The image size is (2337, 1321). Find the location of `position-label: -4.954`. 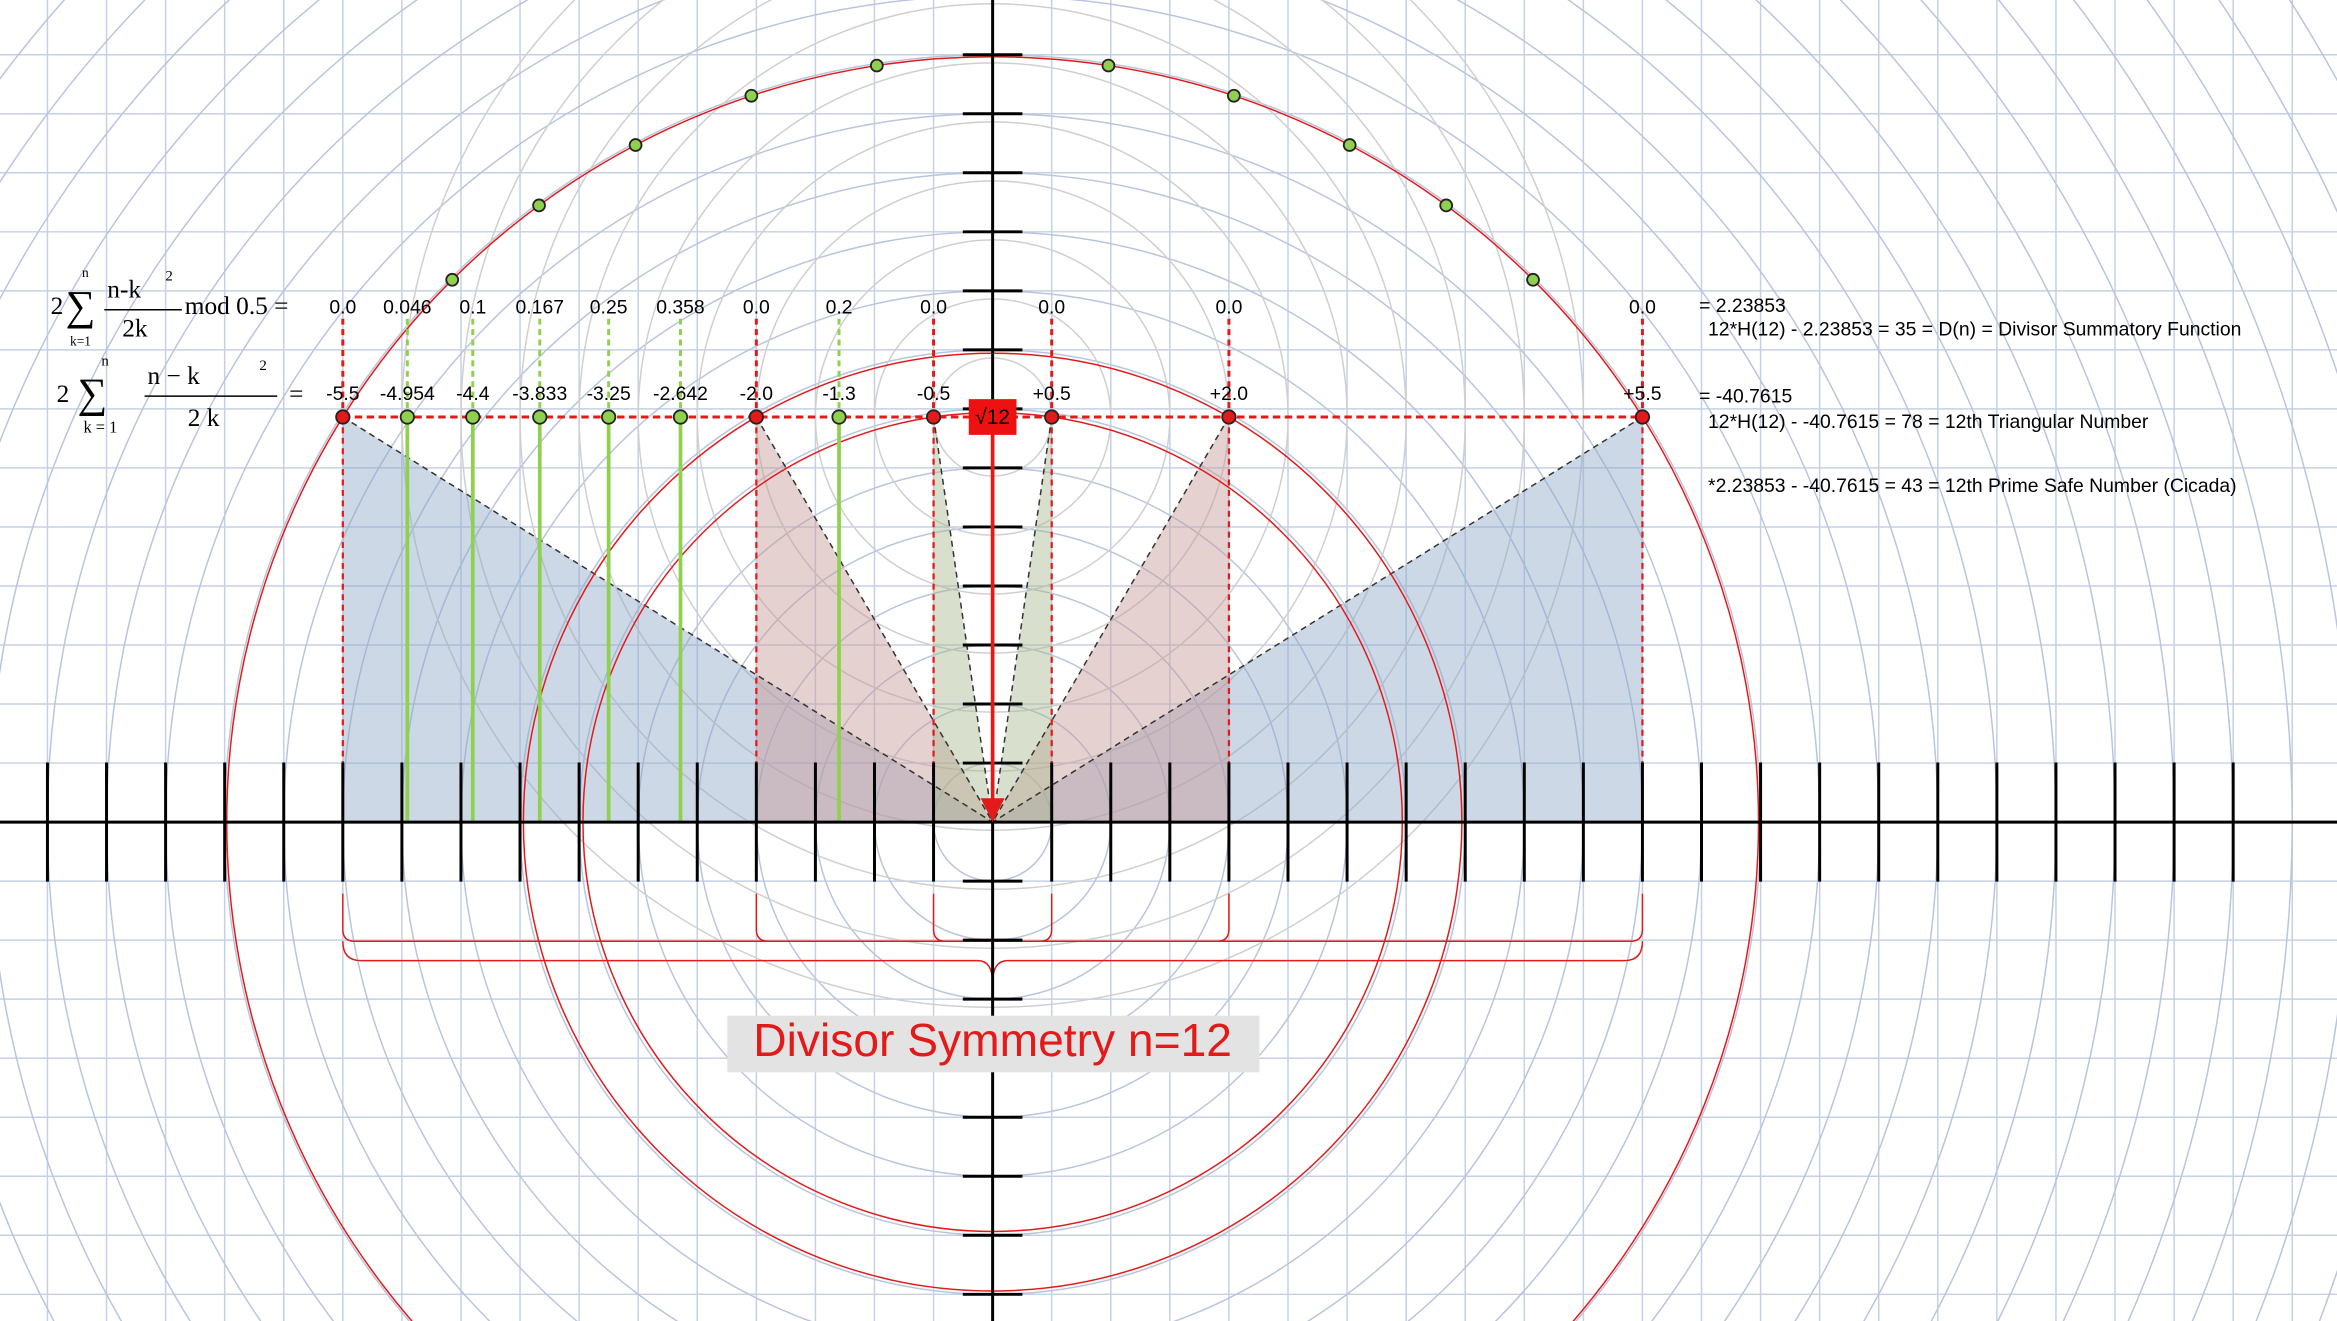

position-label: -4.954 is located at coordinates (407, 394).